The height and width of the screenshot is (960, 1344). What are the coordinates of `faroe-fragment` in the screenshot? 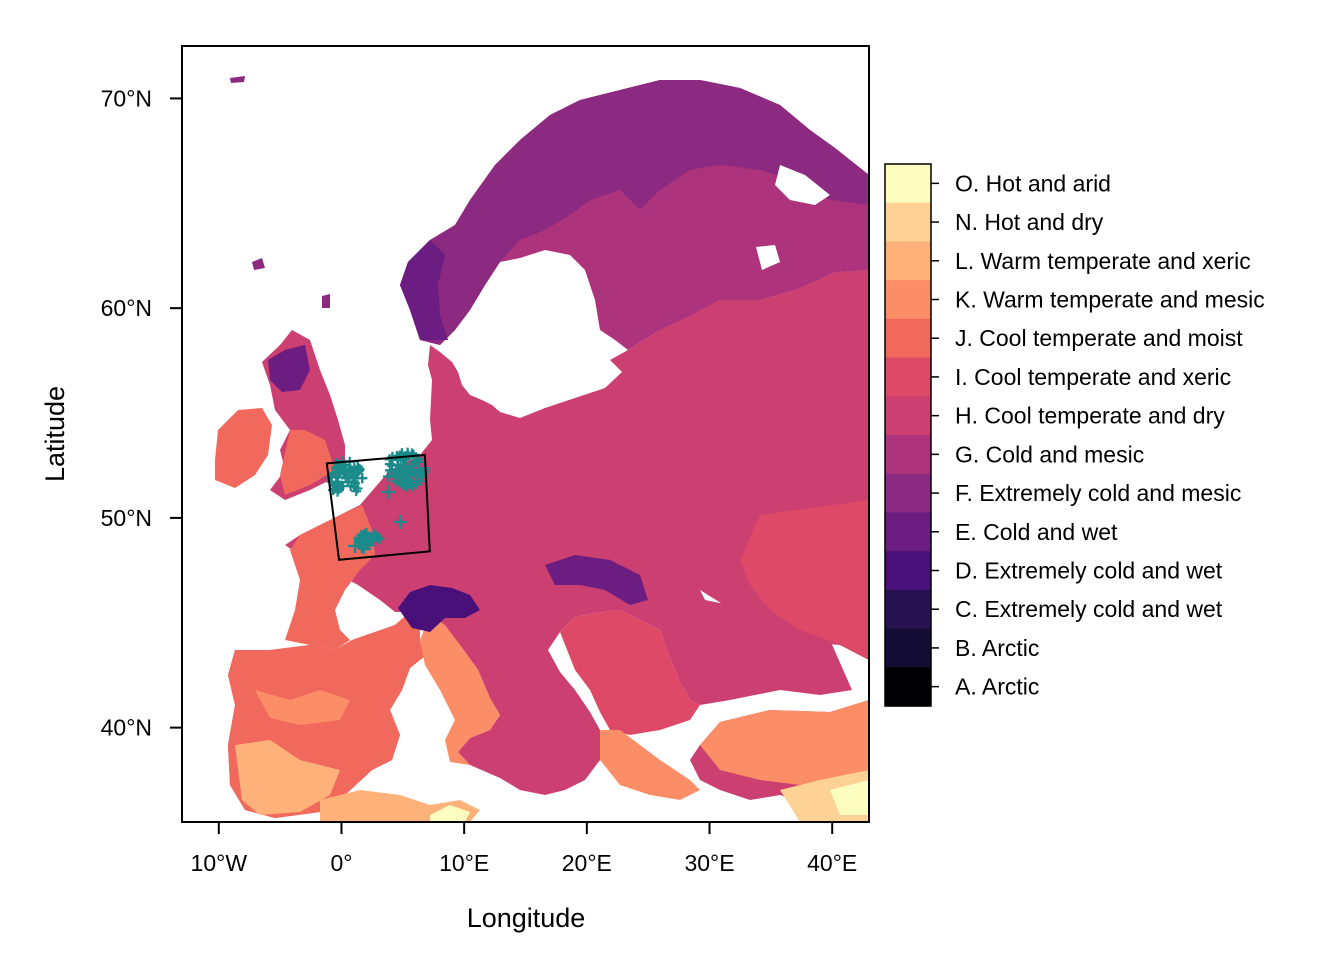 It's located at (258, 264).